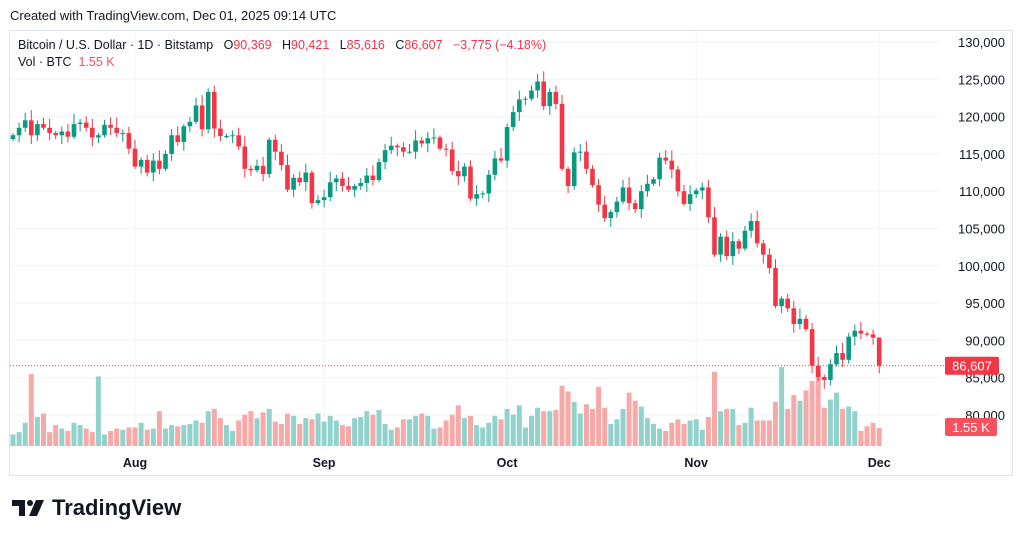  What do you see at coordinates (116, 45) in the screenshot?
I see `symbol-title: Bitcoin / U.S. Dollar · 1D · Bitstamp` at bounding box center [116, 45].